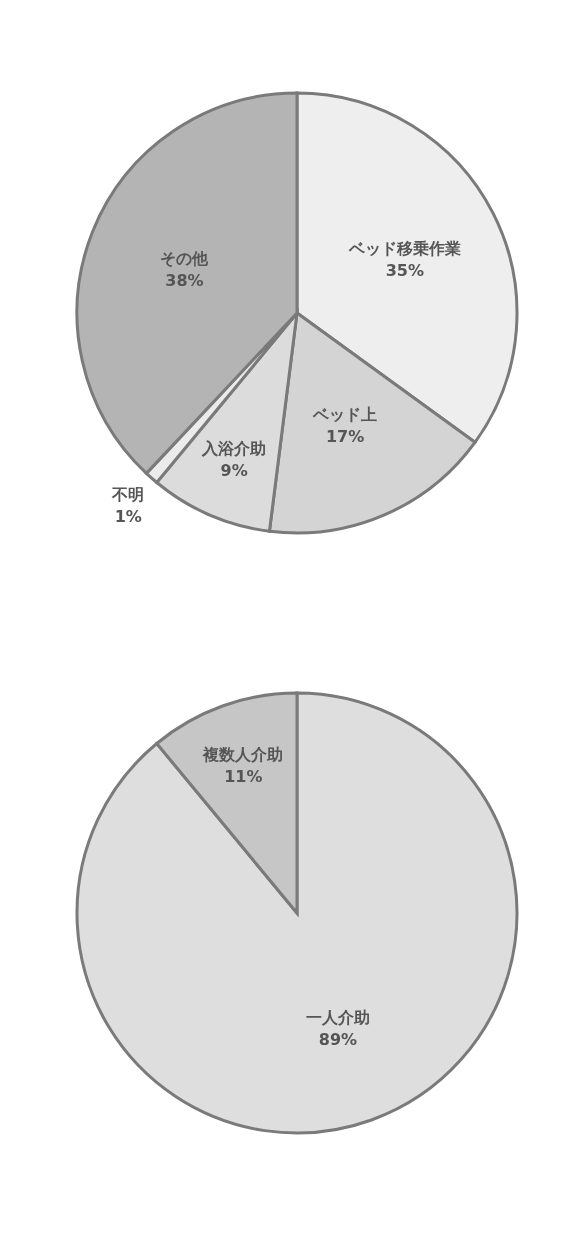  Describe the element at coordinates (345, 415) in the screenshot. I see `slice-label: ベッド上` at that location.